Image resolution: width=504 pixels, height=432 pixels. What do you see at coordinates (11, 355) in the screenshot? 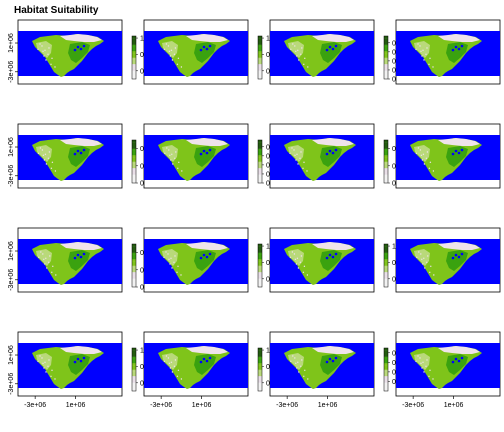
I see `y-tick-label: 1e+06` at bounding box center [11, 355].